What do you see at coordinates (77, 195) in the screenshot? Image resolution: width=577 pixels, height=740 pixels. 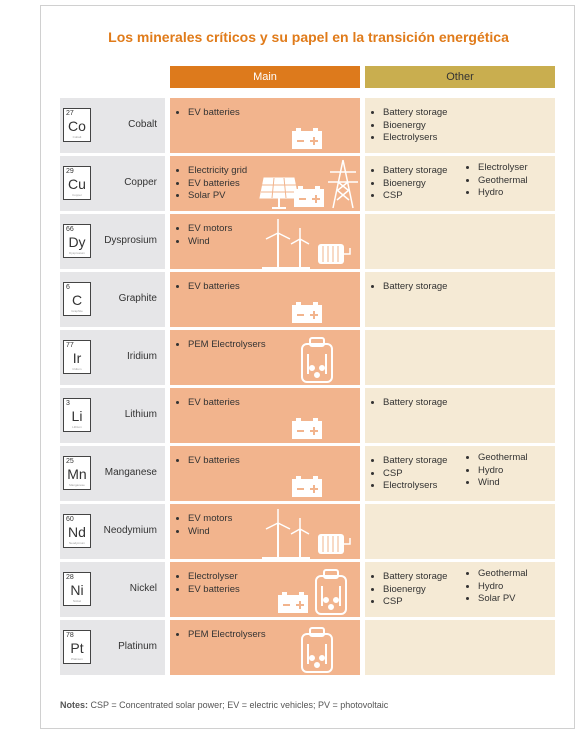 I see `tile-name: Copper` at bounding box center [77, 195].